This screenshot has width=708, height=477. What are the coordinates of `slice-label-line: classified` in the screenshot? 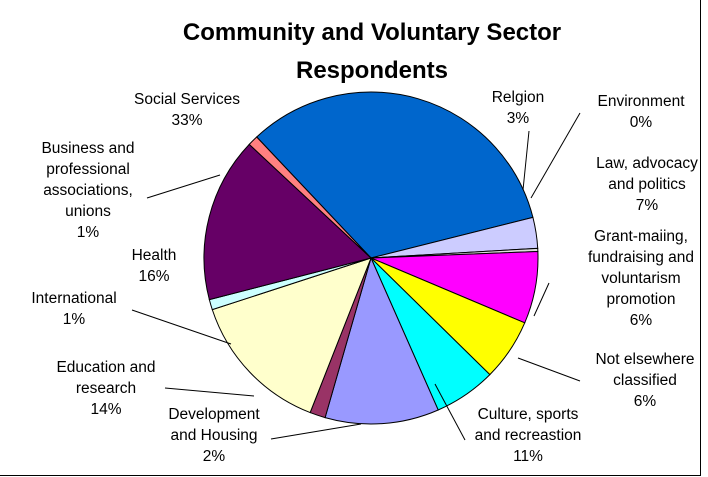 It's located at (645, 380).